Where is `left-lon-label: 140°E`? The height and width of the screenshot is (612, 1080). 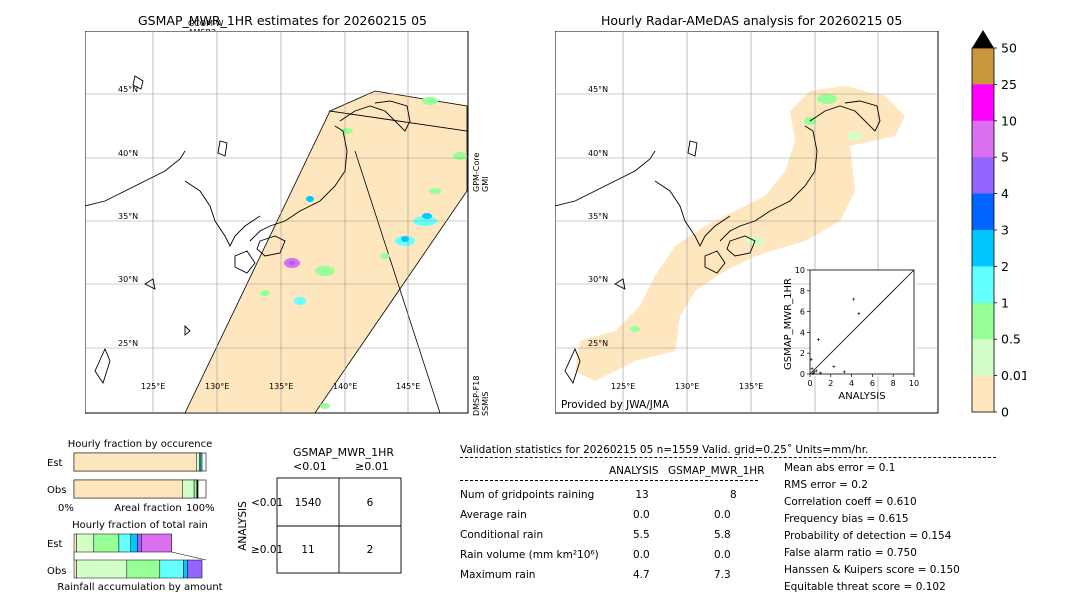 left-lon-label: 140°E is located at coordinates (345, 386).